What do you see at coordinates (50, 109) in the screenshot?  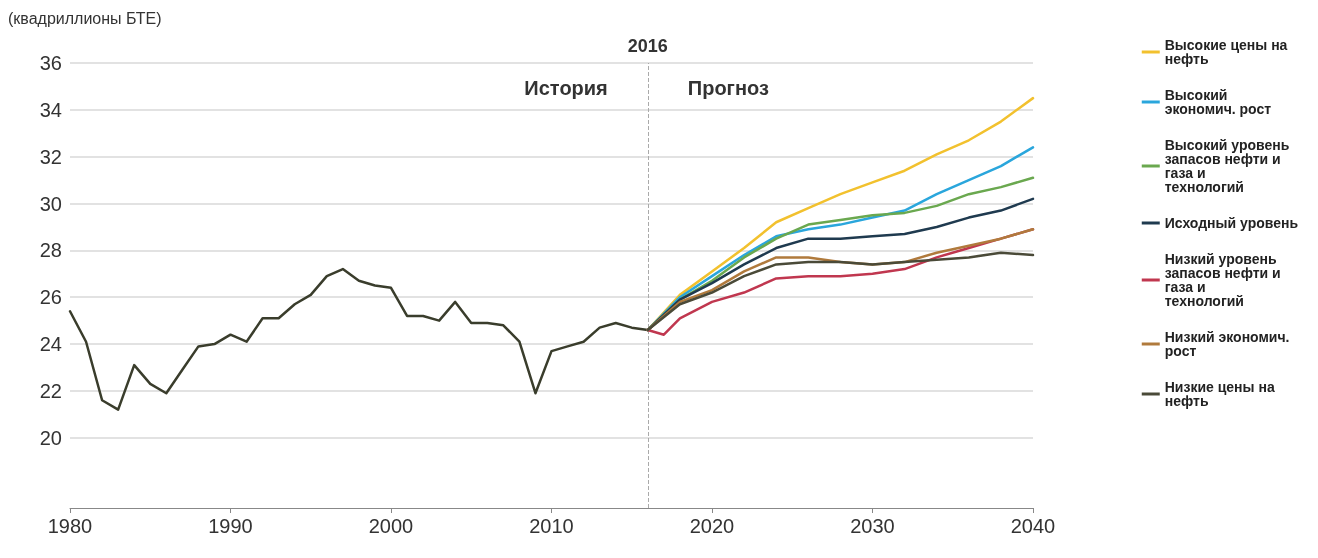 I see `y-tick-label: 34` at bounding box center [50, 109].